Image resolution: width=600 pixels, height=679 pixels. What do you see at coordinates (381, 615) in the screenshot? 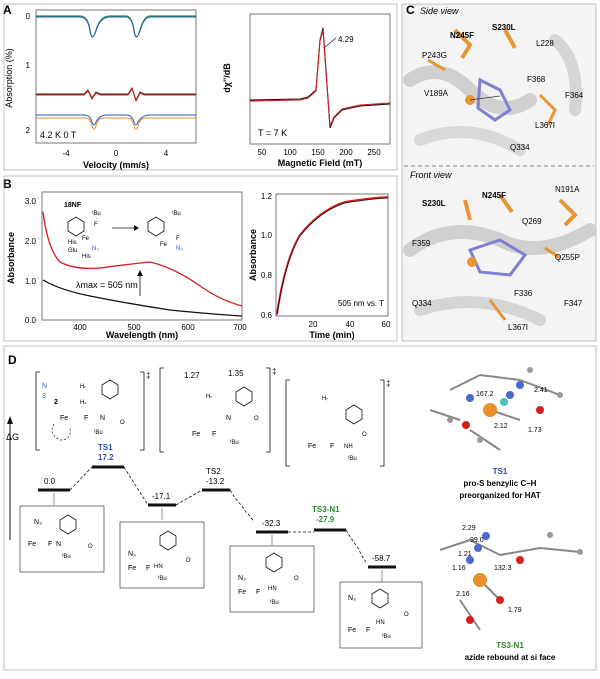
I see `intermediate-box-3: N₃ Fe F HN ᵗBu O` at bounding box center [381, 615].